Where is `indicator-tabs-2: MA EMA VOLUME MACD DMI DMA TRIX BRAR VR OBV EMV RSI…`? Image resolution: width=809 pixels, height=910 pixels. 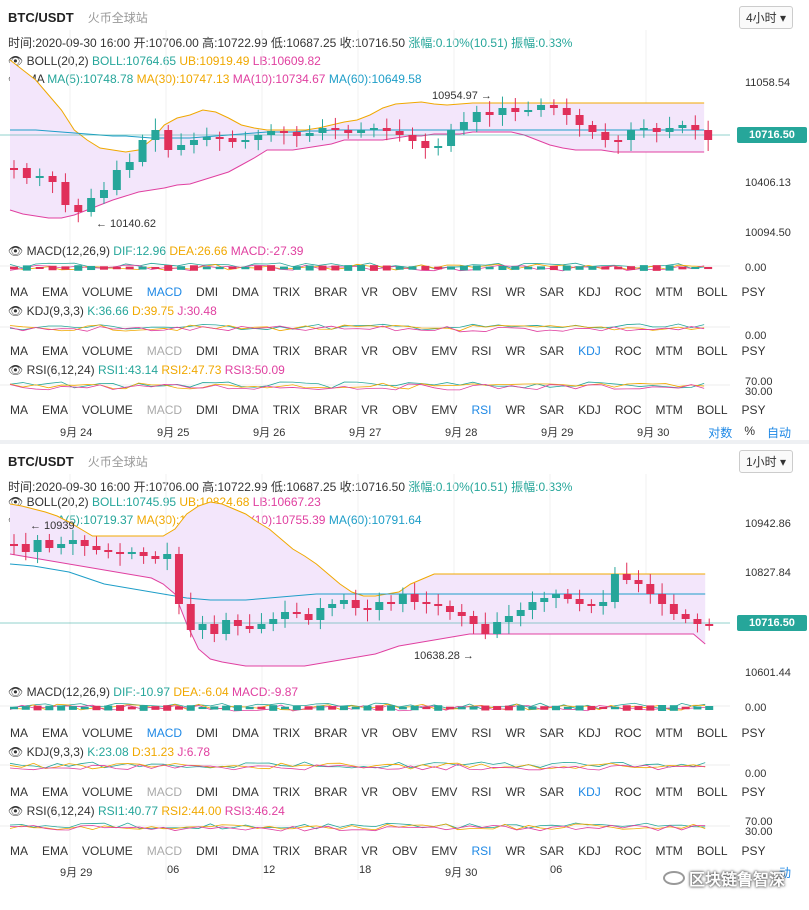
indicator-tabs-2: MA EMA VOLUME MACD DMI DMA TRIX BRAR VR OBV EMV RSI… is located at coordinates (395, 792).